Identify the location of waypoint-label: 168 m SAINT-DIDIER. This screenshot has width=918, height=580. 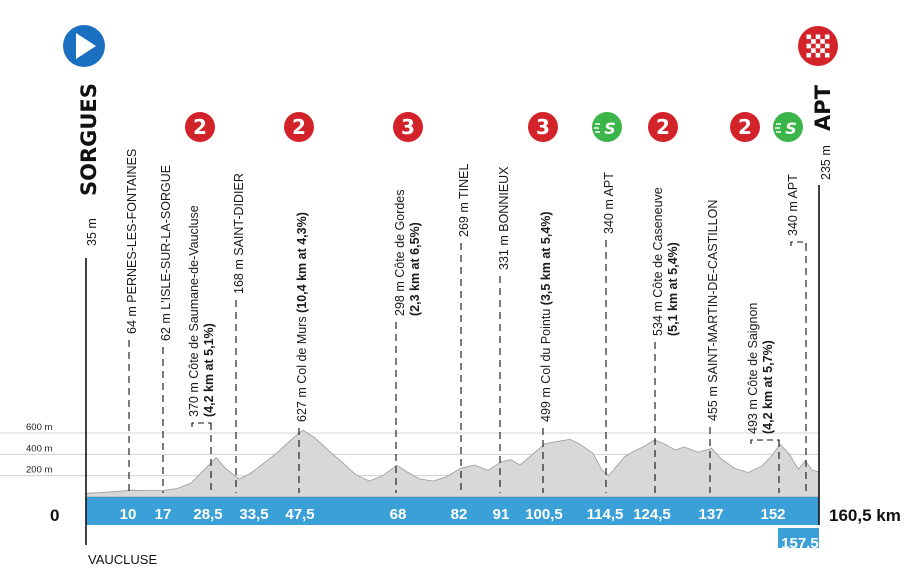
(239, 233).